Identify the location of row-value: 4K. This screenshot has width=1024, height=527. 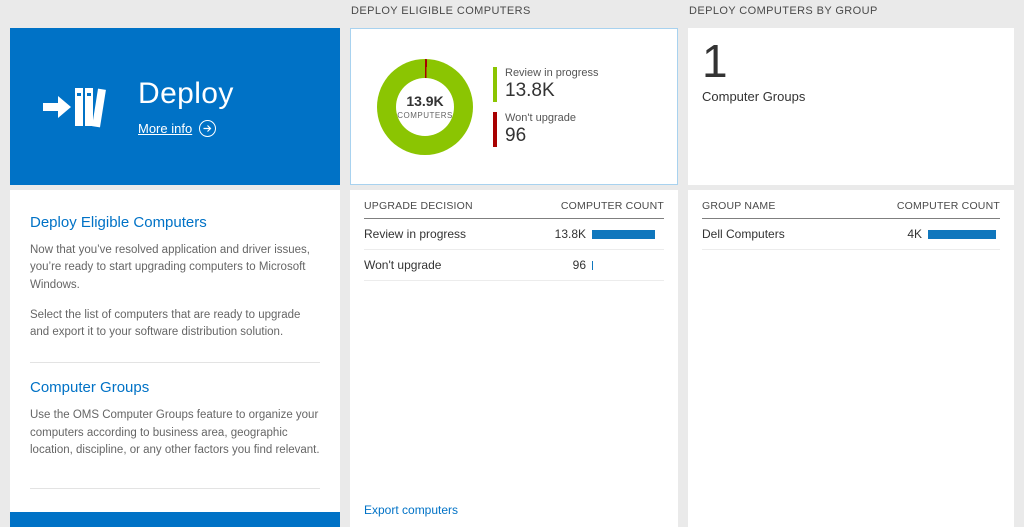
(914, 234).